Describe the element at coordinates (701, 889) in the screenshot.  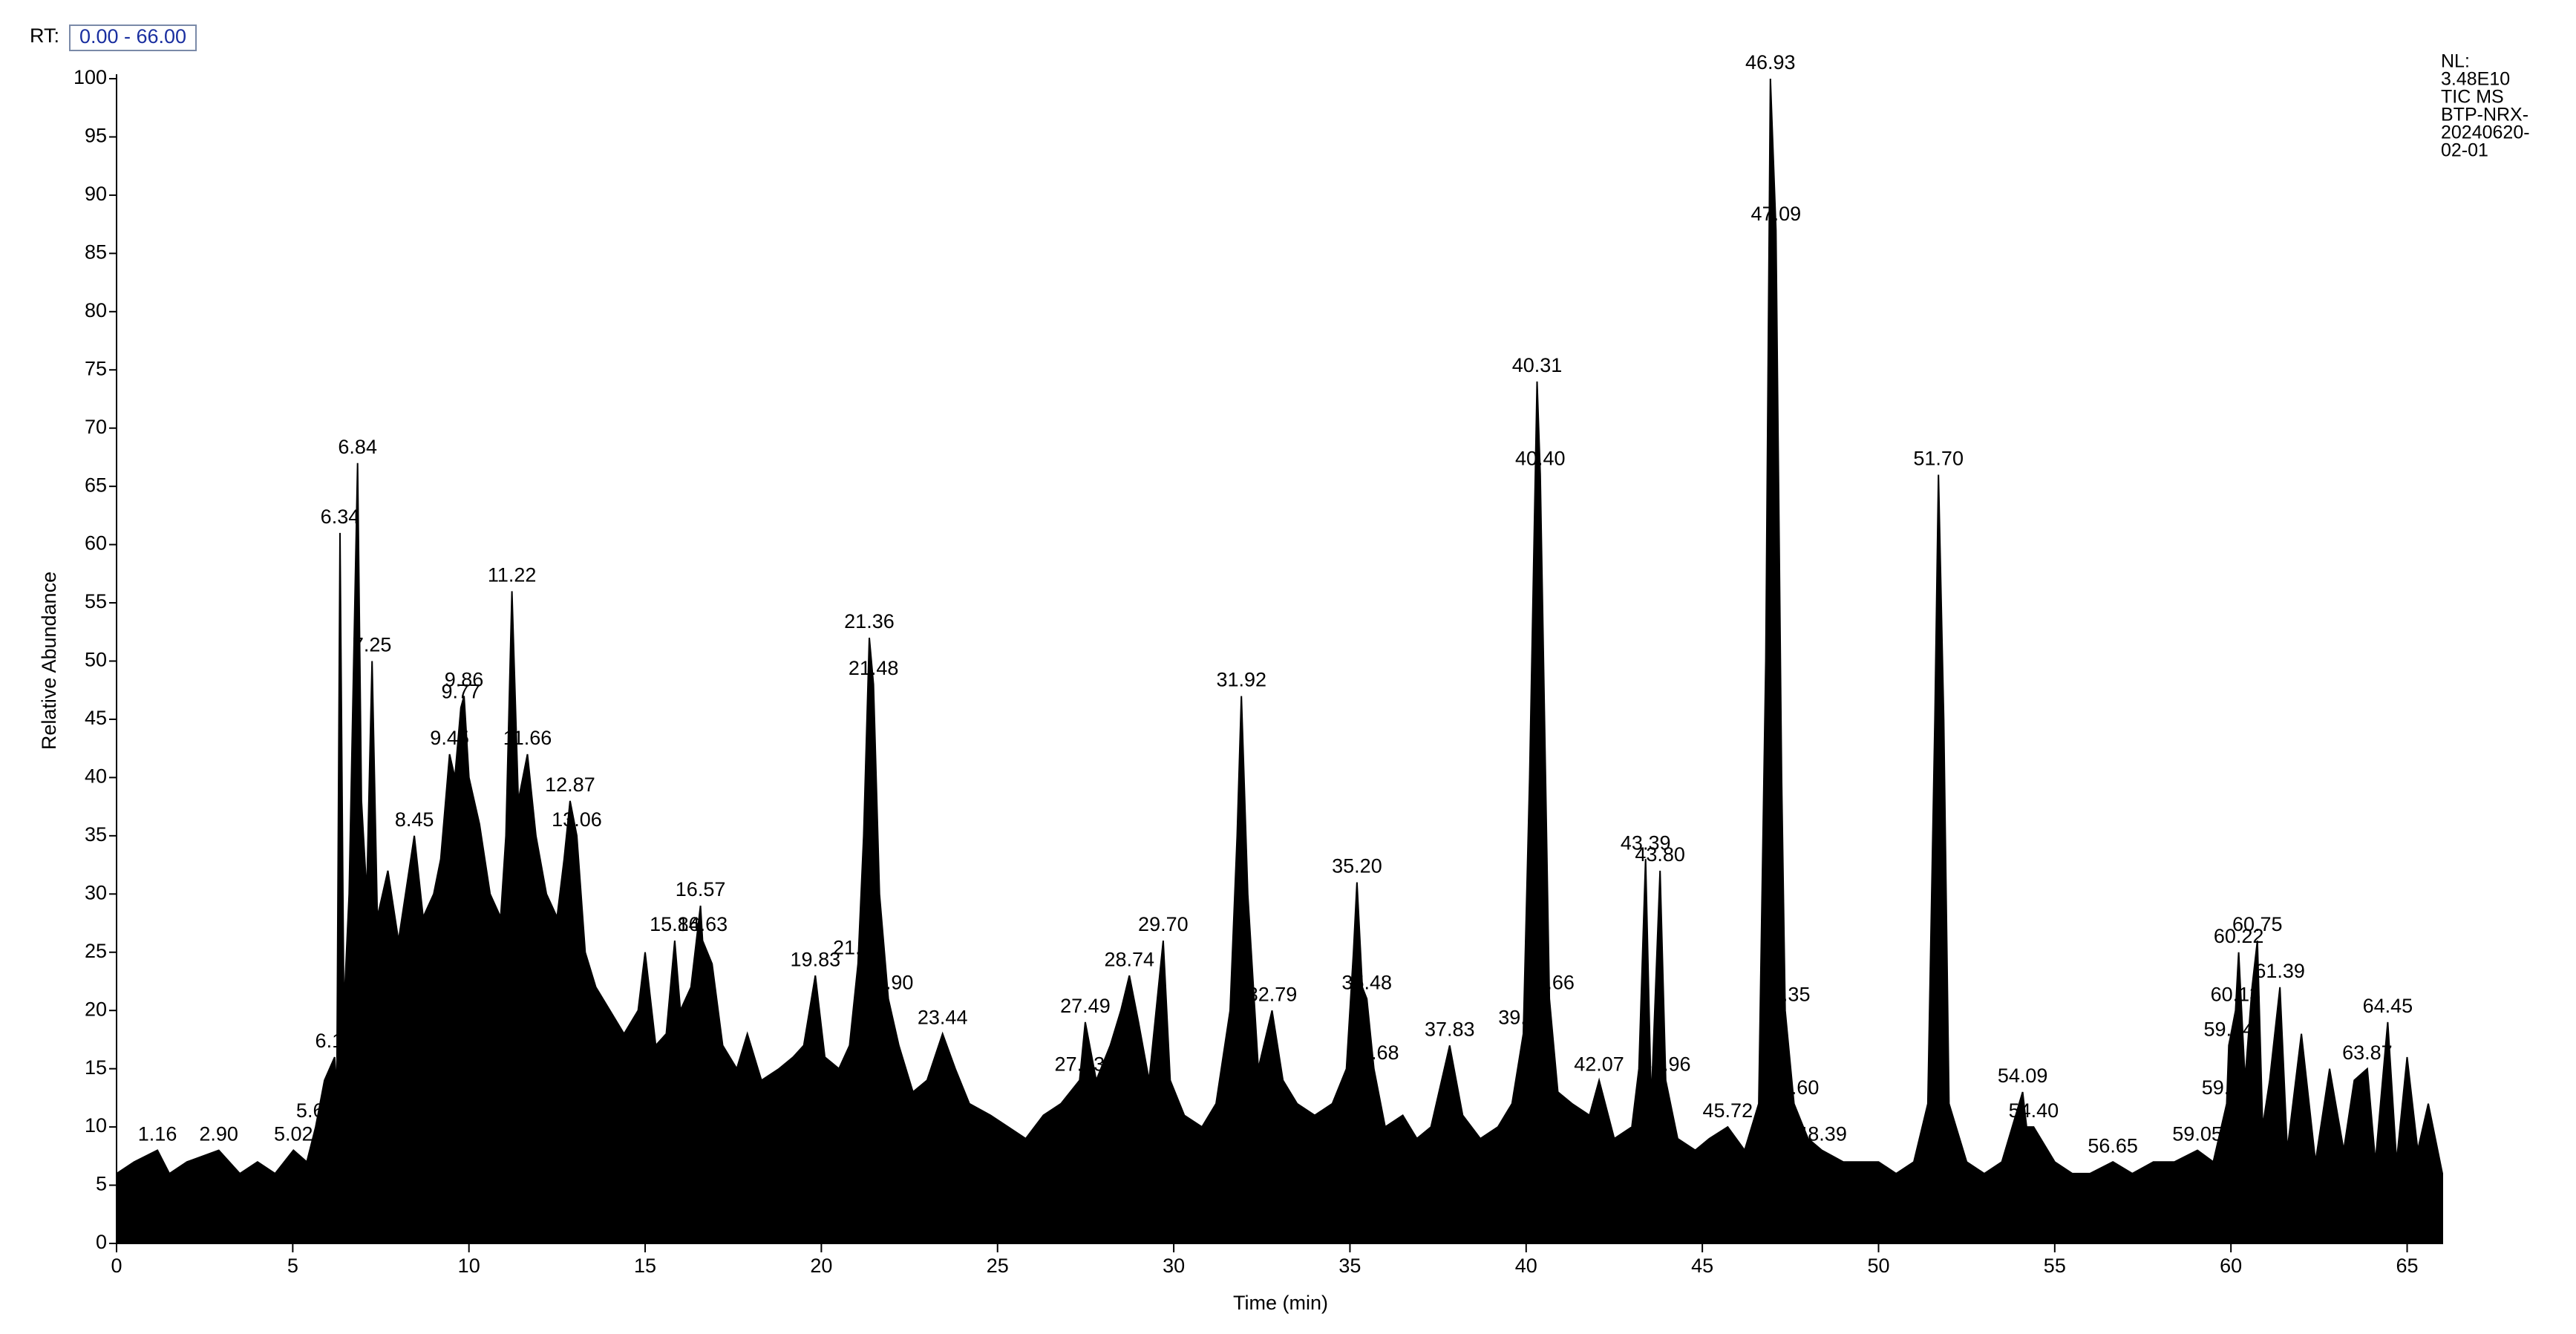
I see `peak-label: 16.57` at that location.